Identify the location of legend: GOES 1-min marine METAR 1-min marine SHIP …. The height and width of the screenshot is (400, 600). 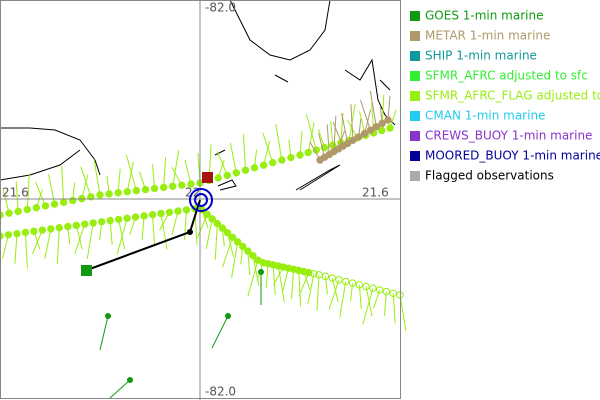
(505, 96).